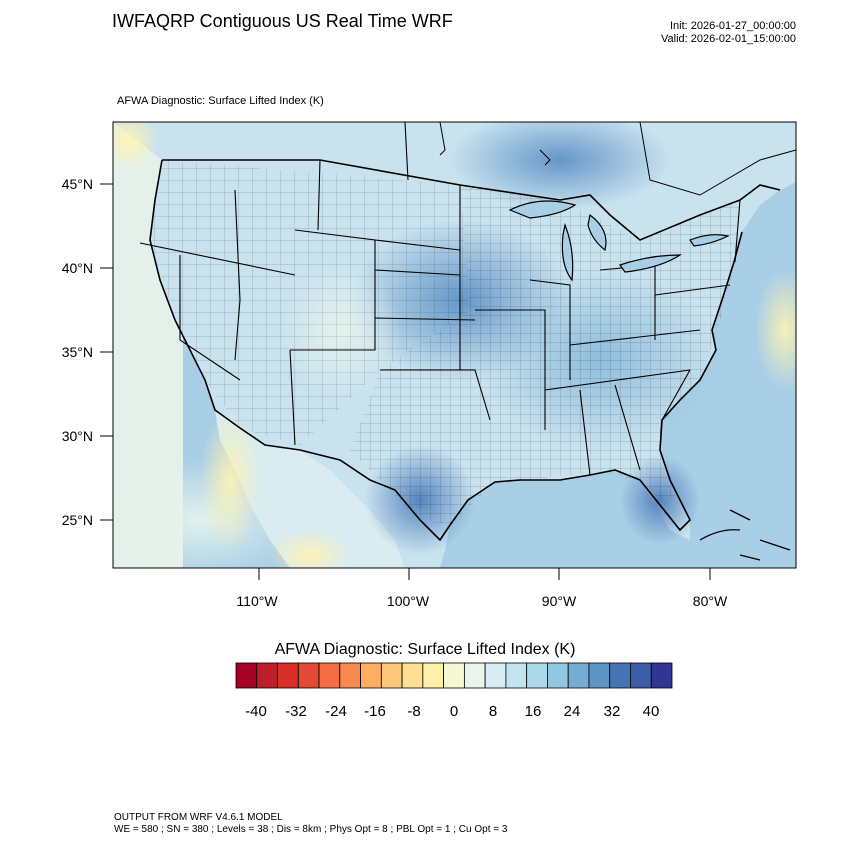 The width and height of the screenshot is (850, 850). I want to click on mexico-warm-field, so click(310, 549).